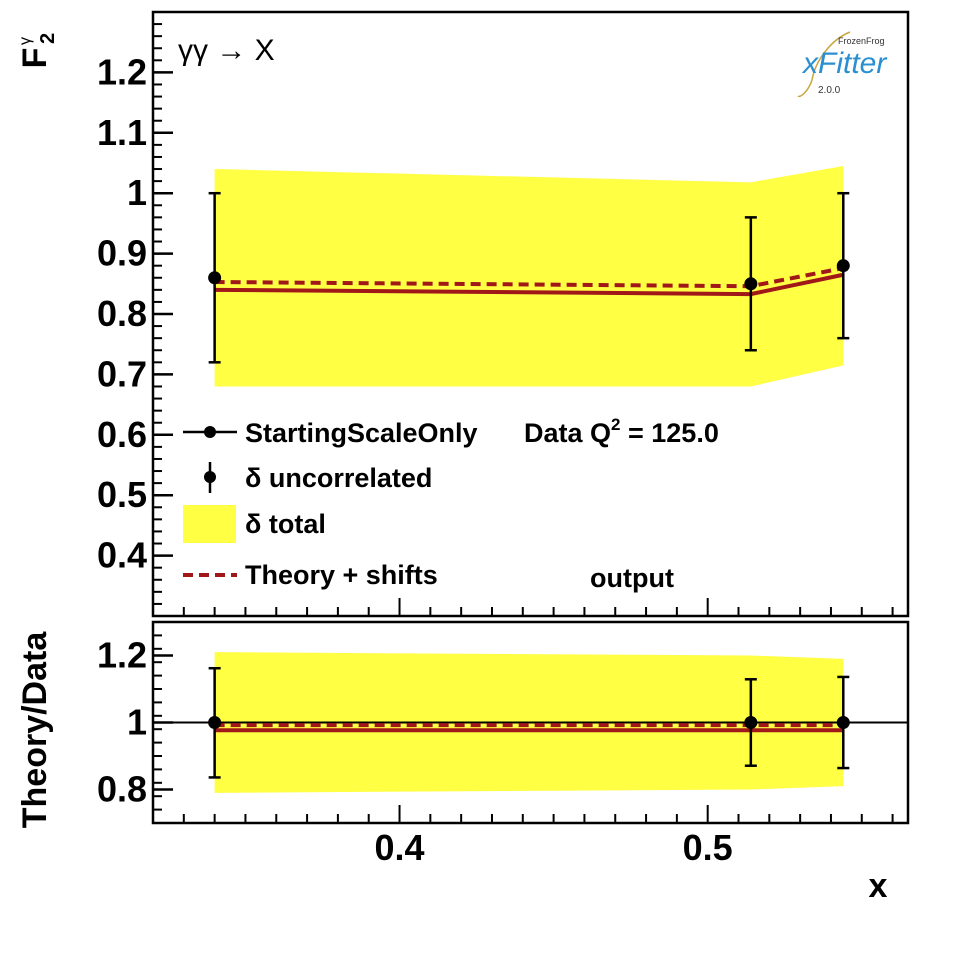 The width and height of the screenshot is (976, 956). I want to click on legend-series-marker-icon, so click(210, 432).